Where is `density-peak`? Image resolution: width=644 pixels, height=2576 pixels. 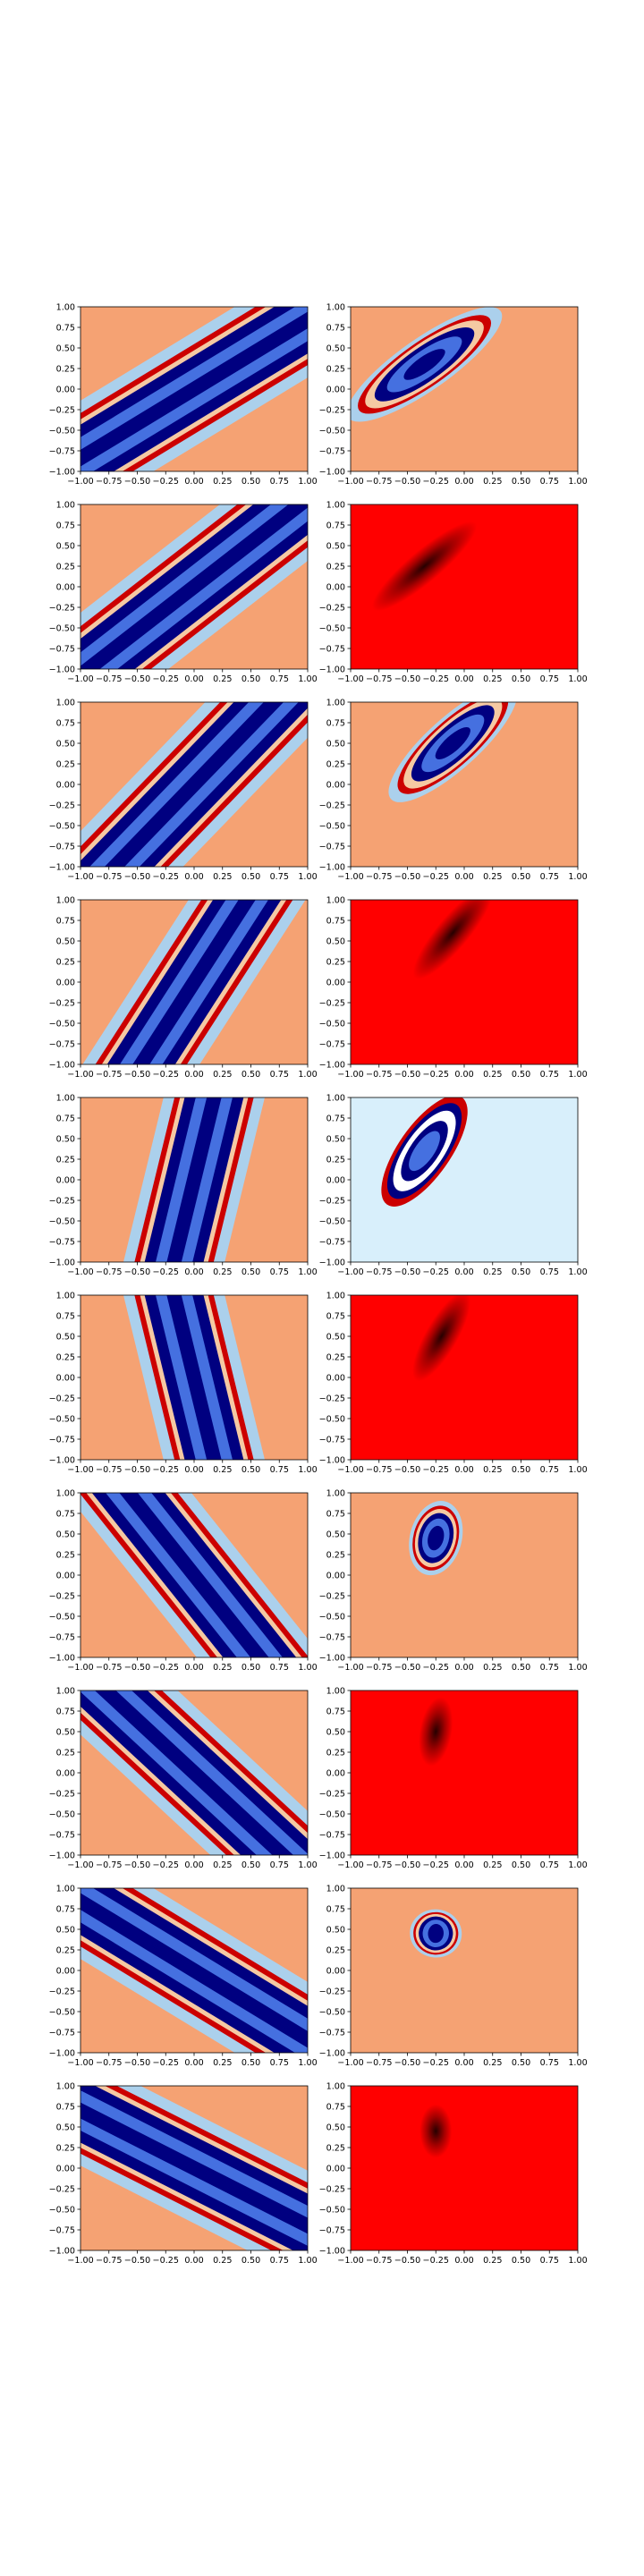
density-peak is located at coordinates (424, 566).